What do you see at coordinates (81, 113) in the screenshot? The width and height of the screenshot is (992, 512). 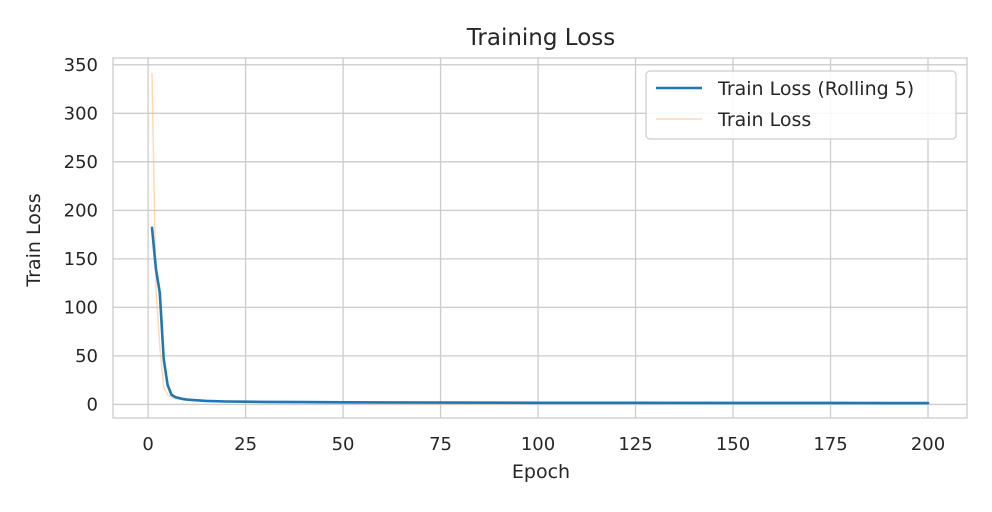 I see `y-tick-label: 300` at bounding box center [81, 113].